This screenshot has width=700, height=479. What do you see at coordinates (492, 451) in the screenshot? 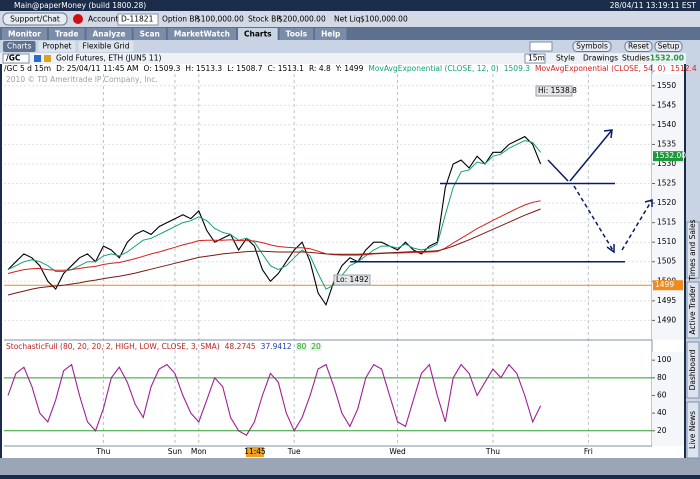
I see `x-tick-label: Thu` at bounding box center [492, 451].